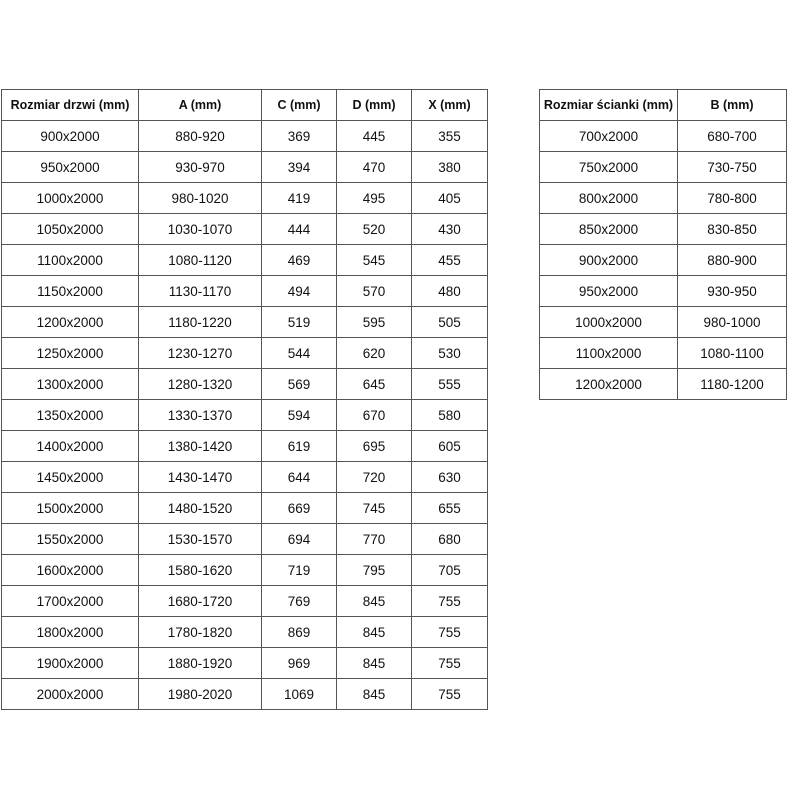 The width and height of the screenshot is (800, 800). I want to click on table-cell: 569, so click(299, 384).